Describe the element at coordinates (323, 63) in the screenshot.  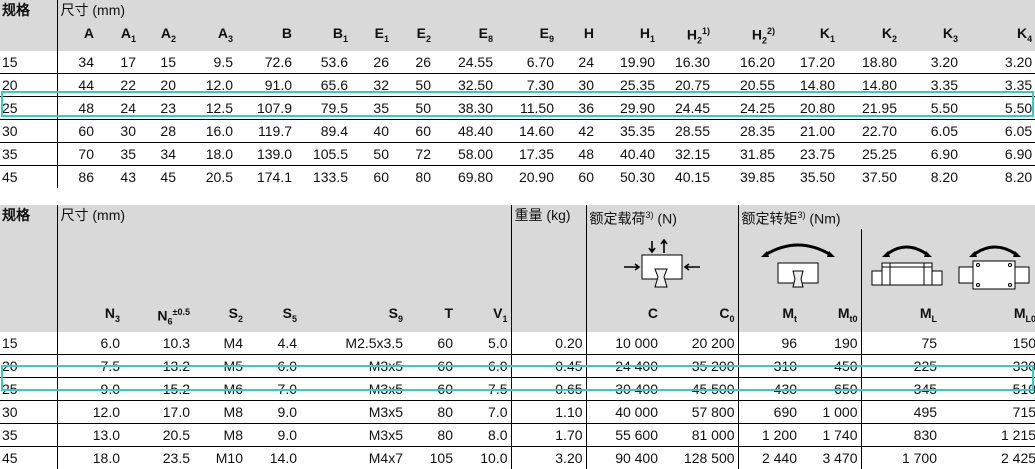
I see `value-cell: 53.6` at that location.